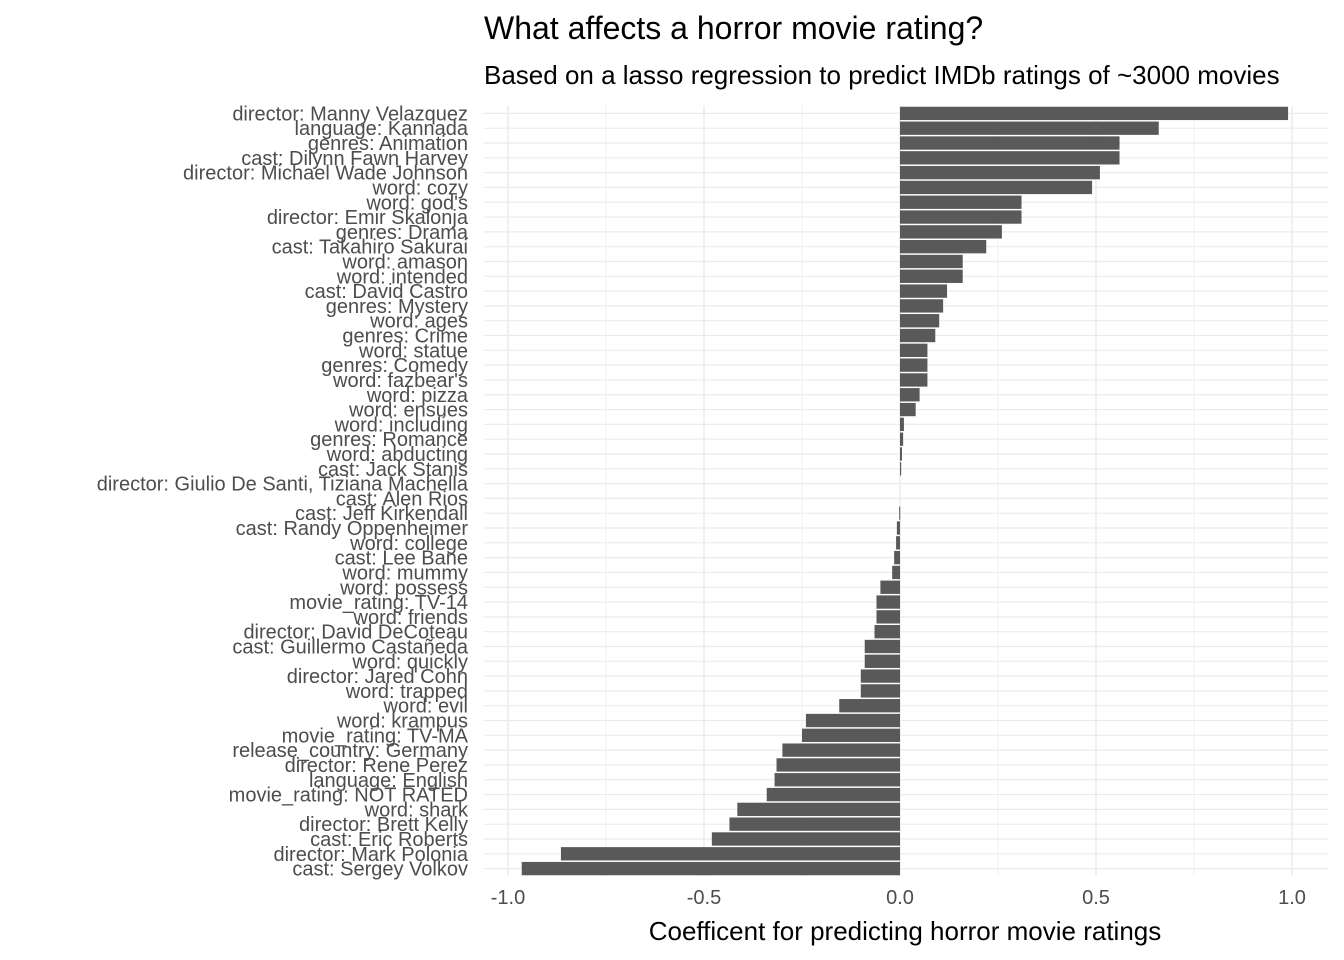  What do you see at coordinates (411, 618) in the screenshot?
I see `y-tick-label: word: friends` at bounding box center [411, 618].